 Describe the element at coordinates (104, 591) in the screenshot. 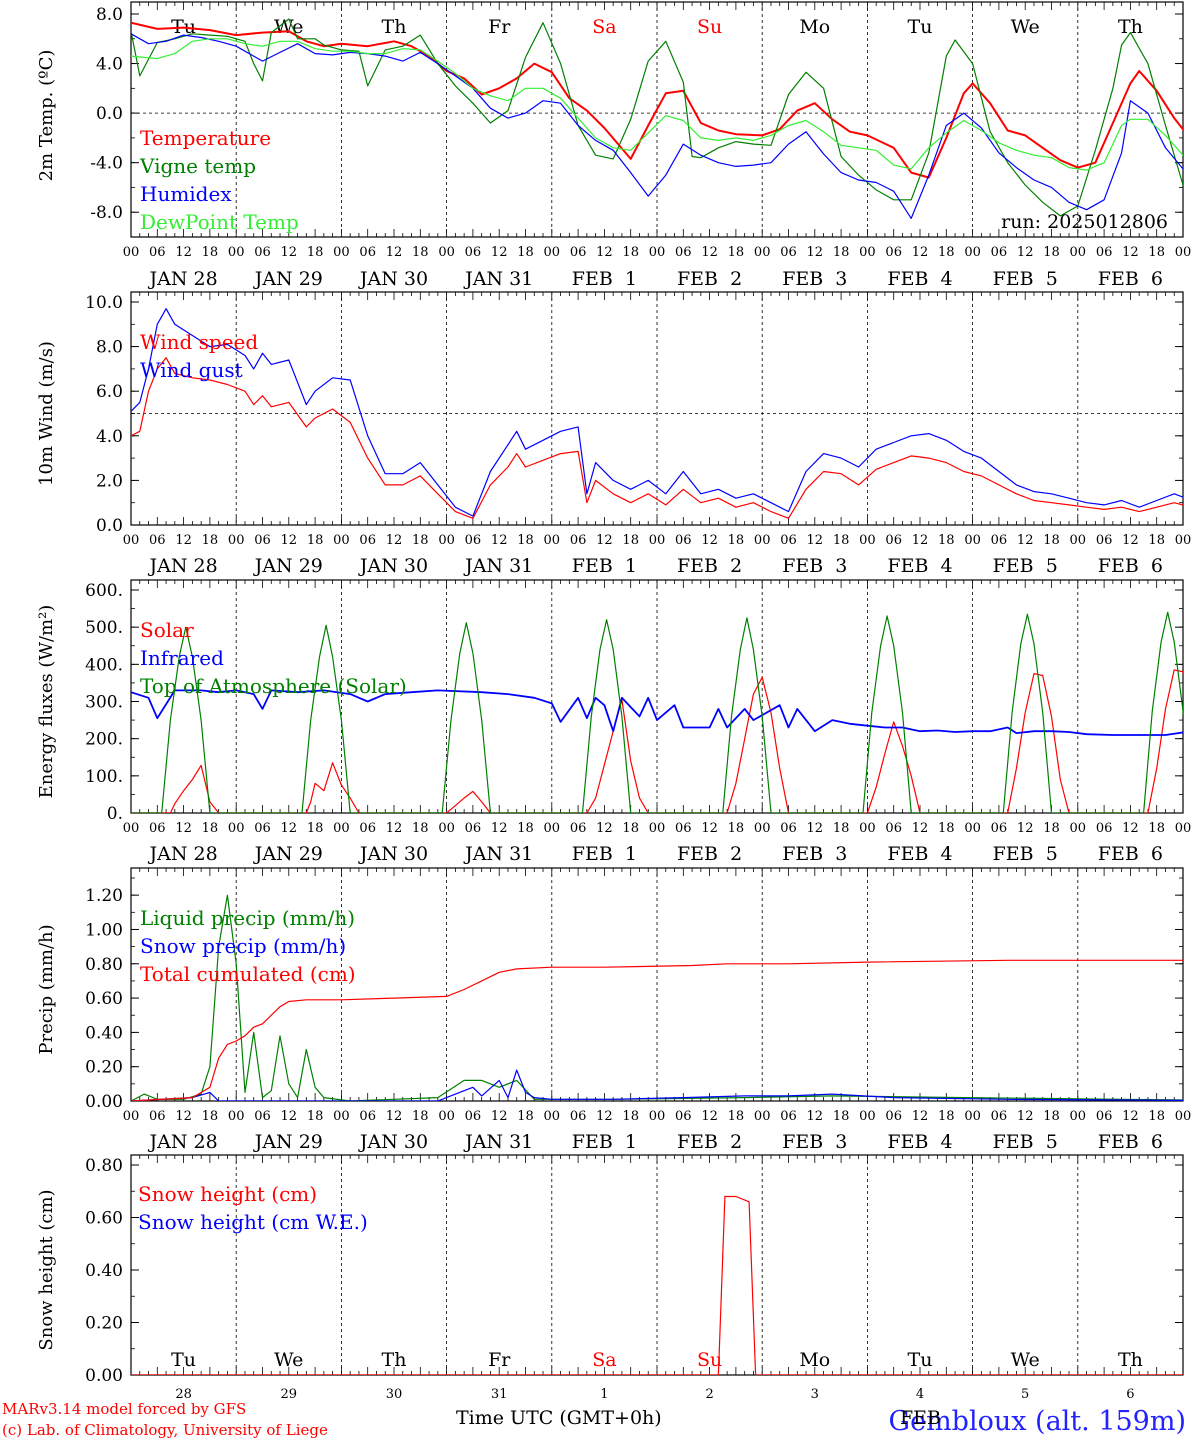

I see `y-tick-label: 600.` at that location.